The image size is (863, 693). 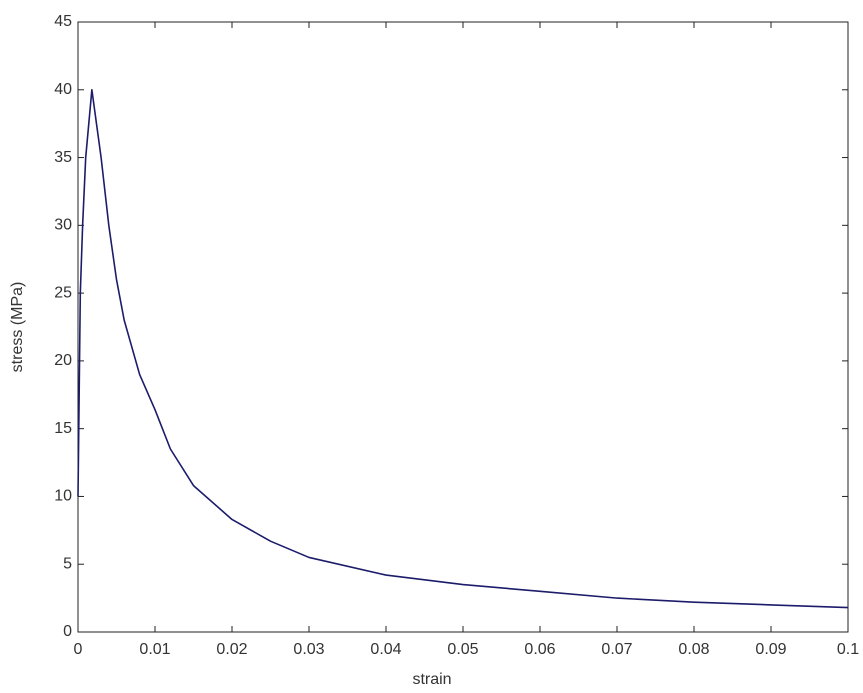 What do you see at coordinates (78, 649) in the screenshot?
I see `x-tick-label: 0` at bounding box center [78, 649].